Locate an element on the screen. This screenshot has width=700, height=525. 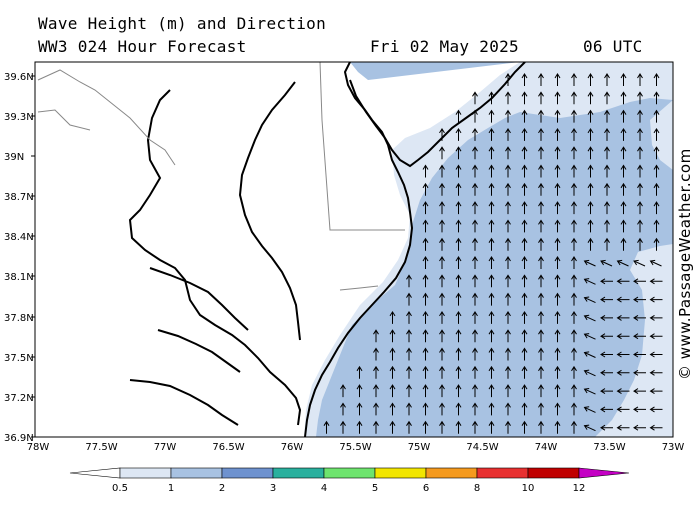
lon-tick-label: 76W is located at coordinates (292, 447).